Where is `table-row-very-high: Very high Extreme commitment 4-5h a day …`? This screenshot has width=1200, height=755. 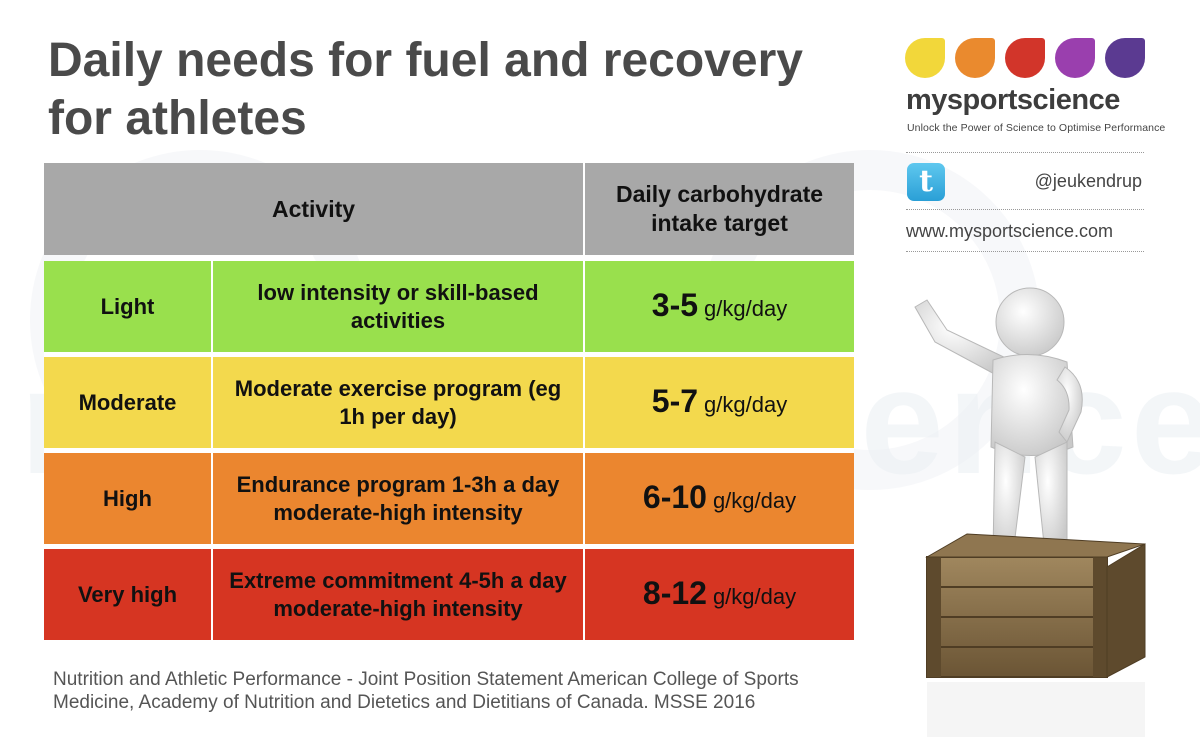 table-row-very-high: Very high Extreme commitment 4-5h a day … is located at coordinates (449, 592).